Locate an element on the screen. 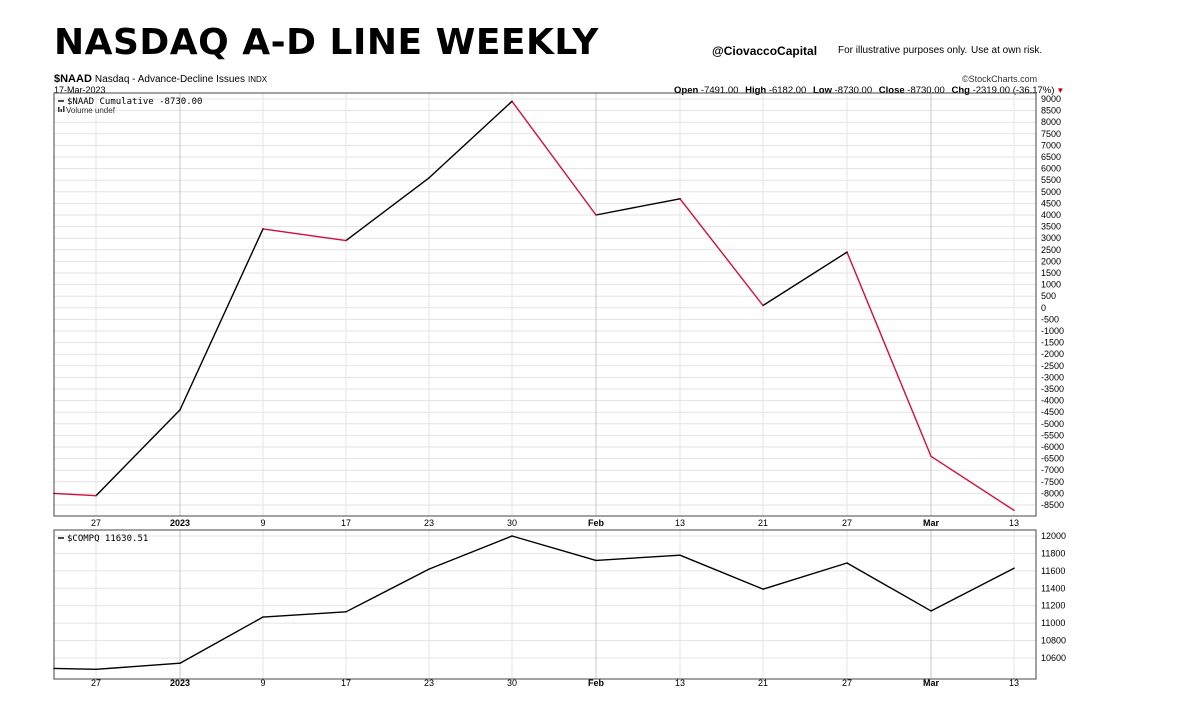  close-value: -8730.00 is located at coordinates (926, 90).